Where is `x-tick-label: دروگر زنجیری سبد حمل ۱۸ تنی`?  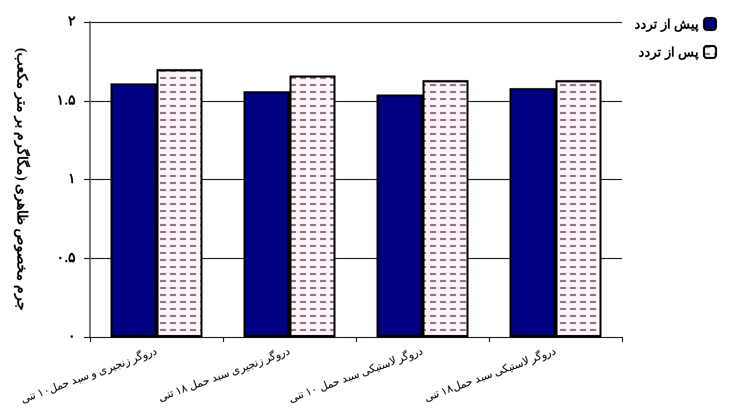
x-tick-label: دروگر زنجیری سبد حمل ۱۸ تنی is located at coordinates (224, 374).